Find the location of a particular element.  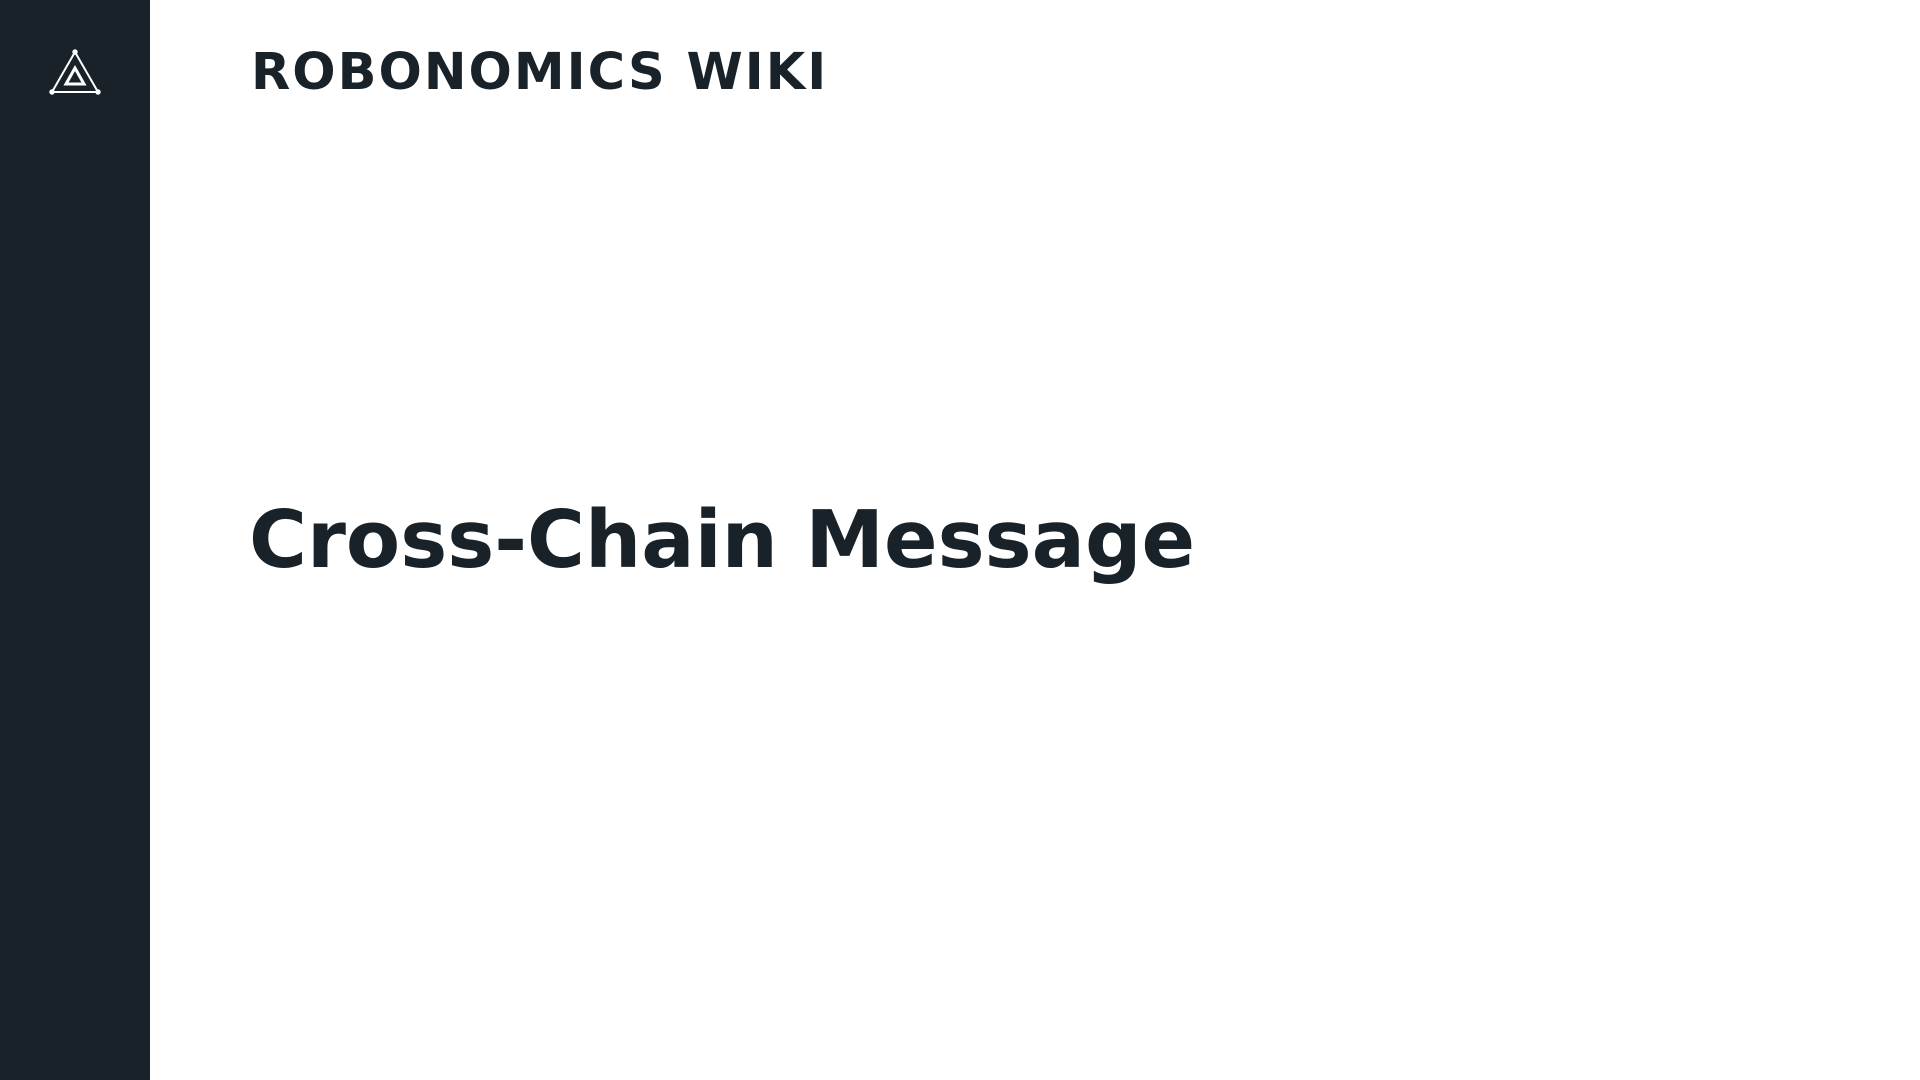

robonomics-triangle-logo-icon is located at coordinates (75, 72).